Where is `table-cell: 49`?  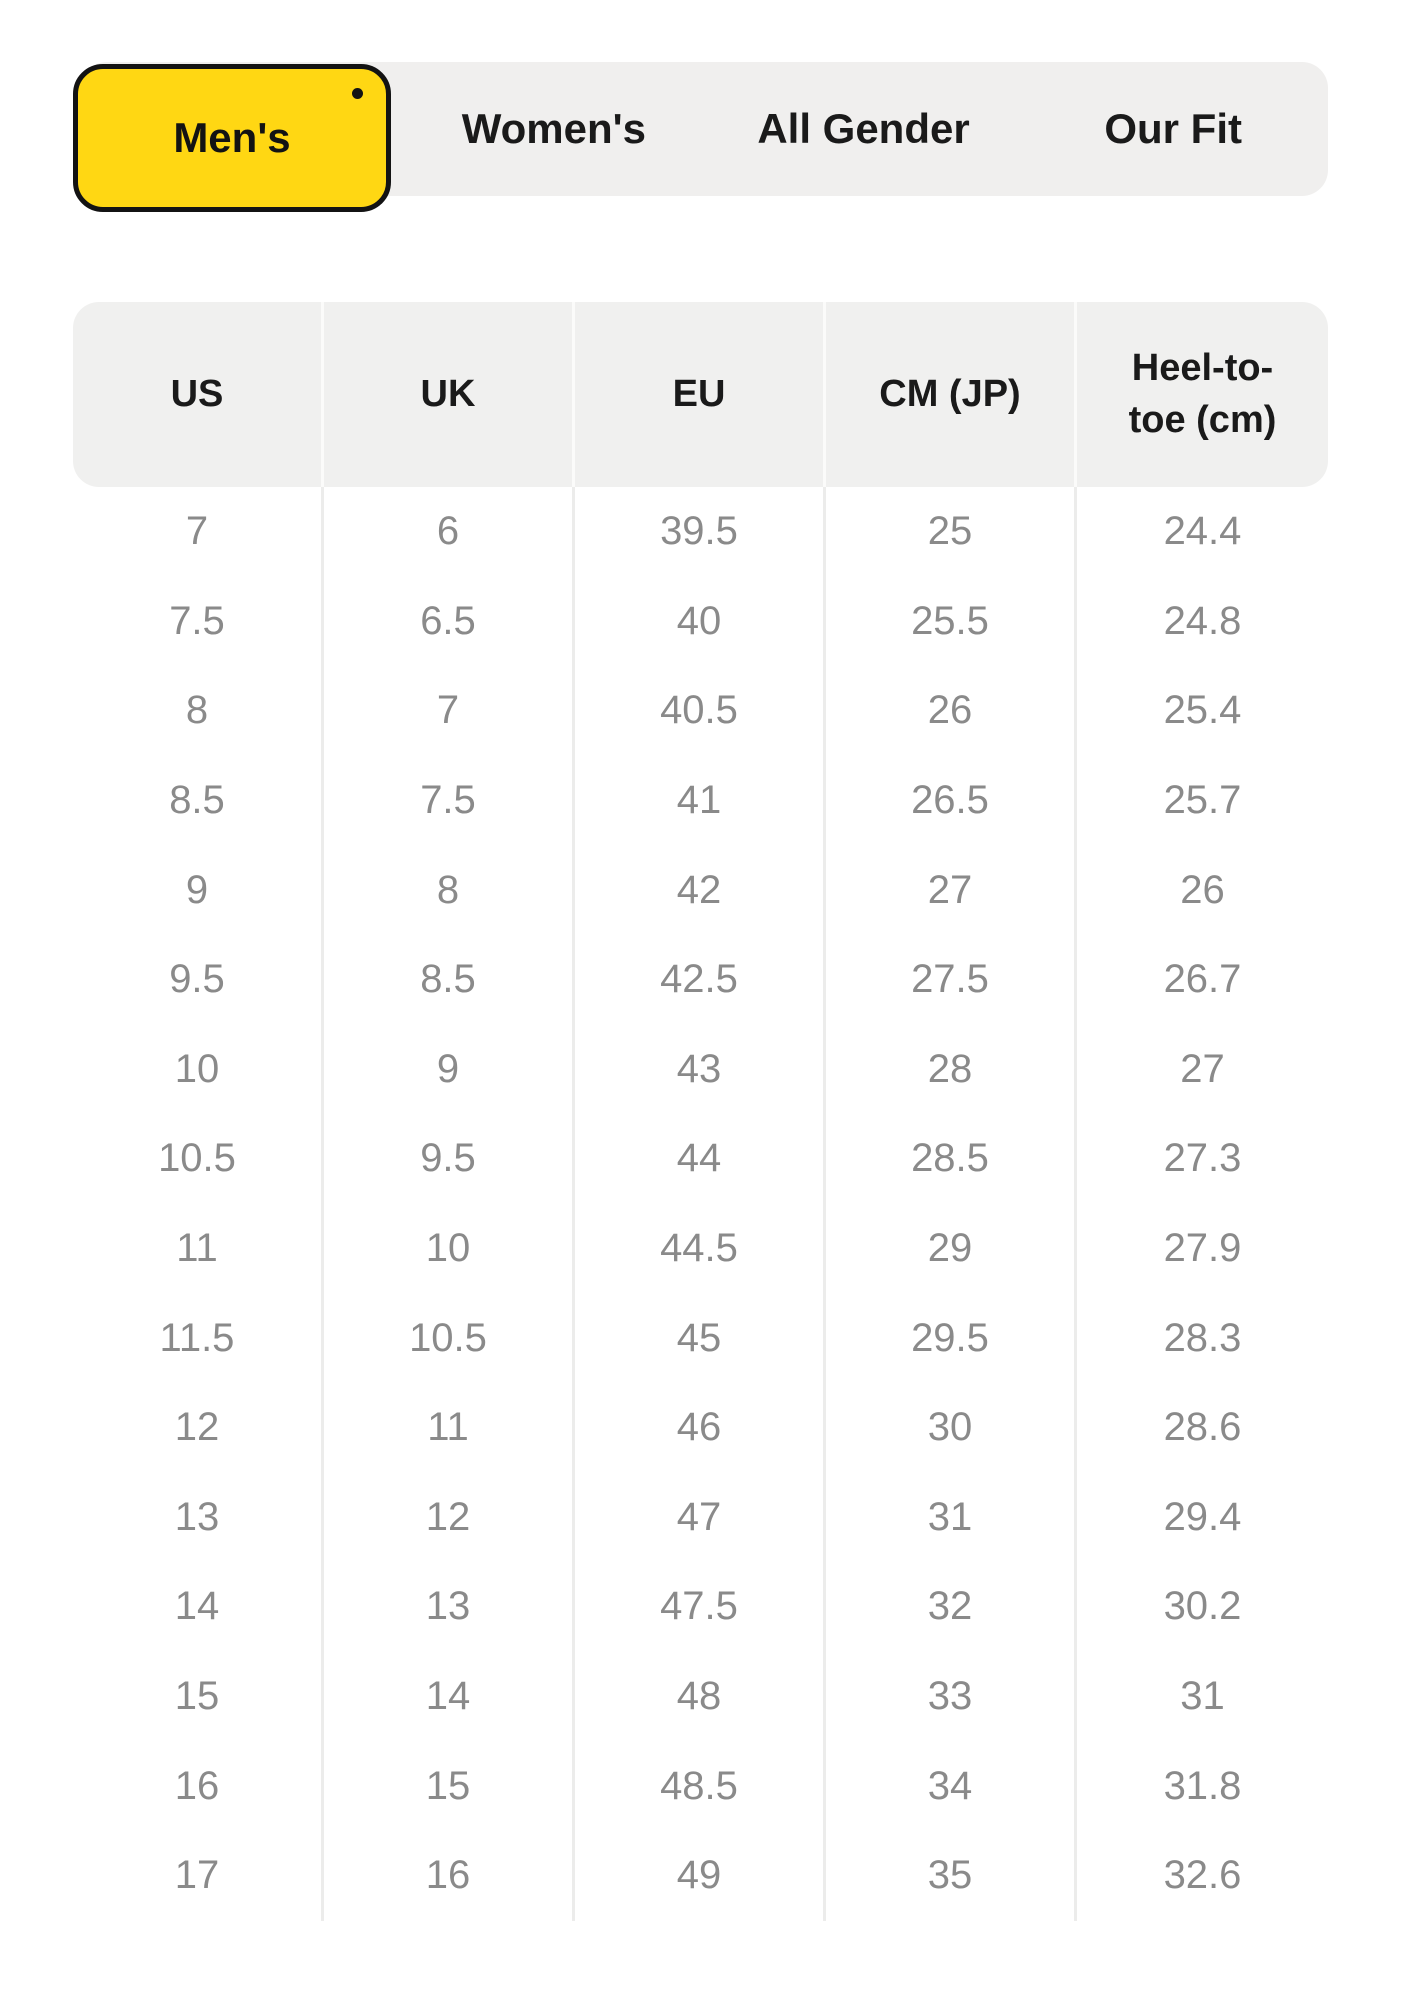
table-cell: 49 is located at coordinates (700, 1875).